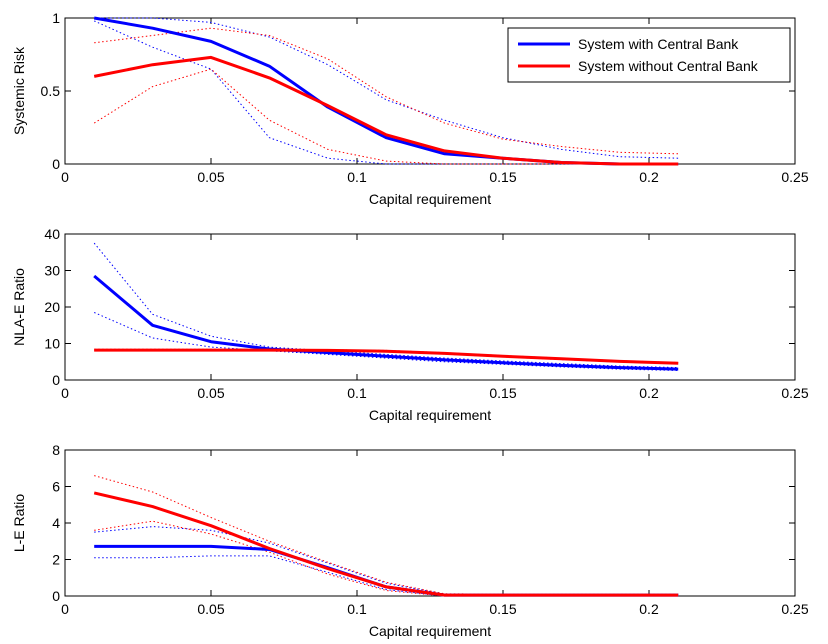 The image size is (828, 644). I want to click on y-tick-label: 30, so click(52, 271).